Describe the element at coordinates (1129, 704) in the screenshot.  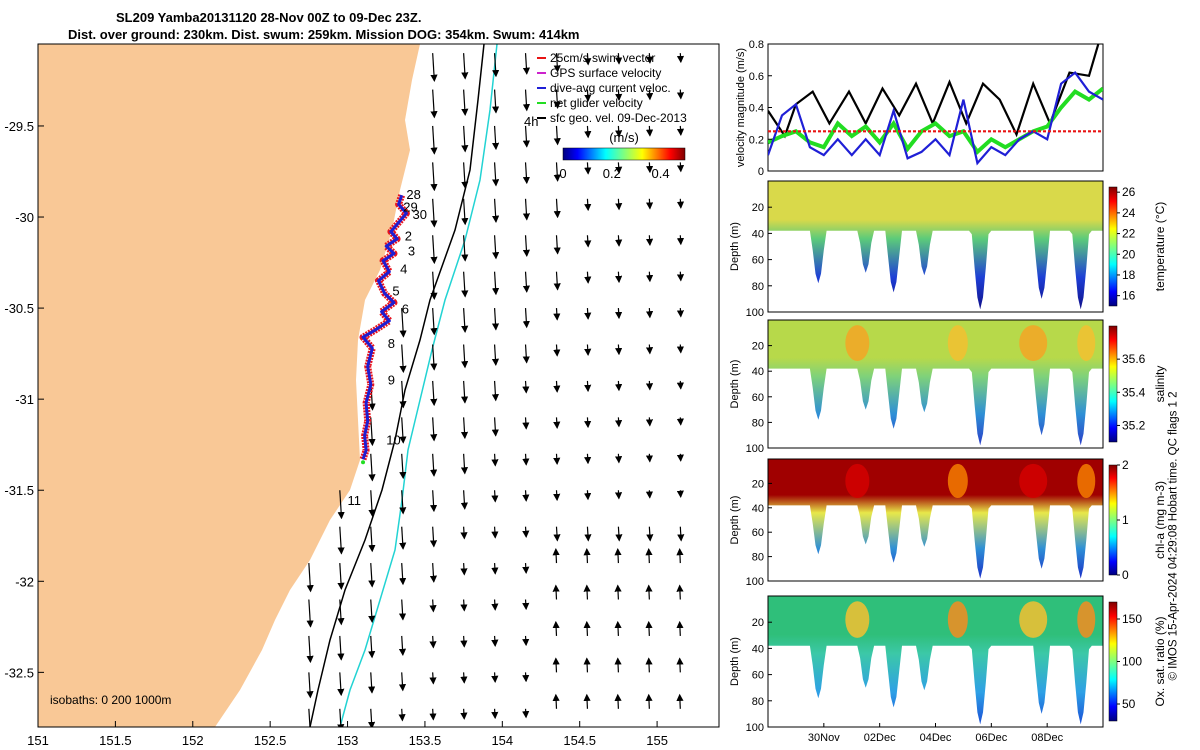
I see `section-colorbar-tick-label: 50` at that location.